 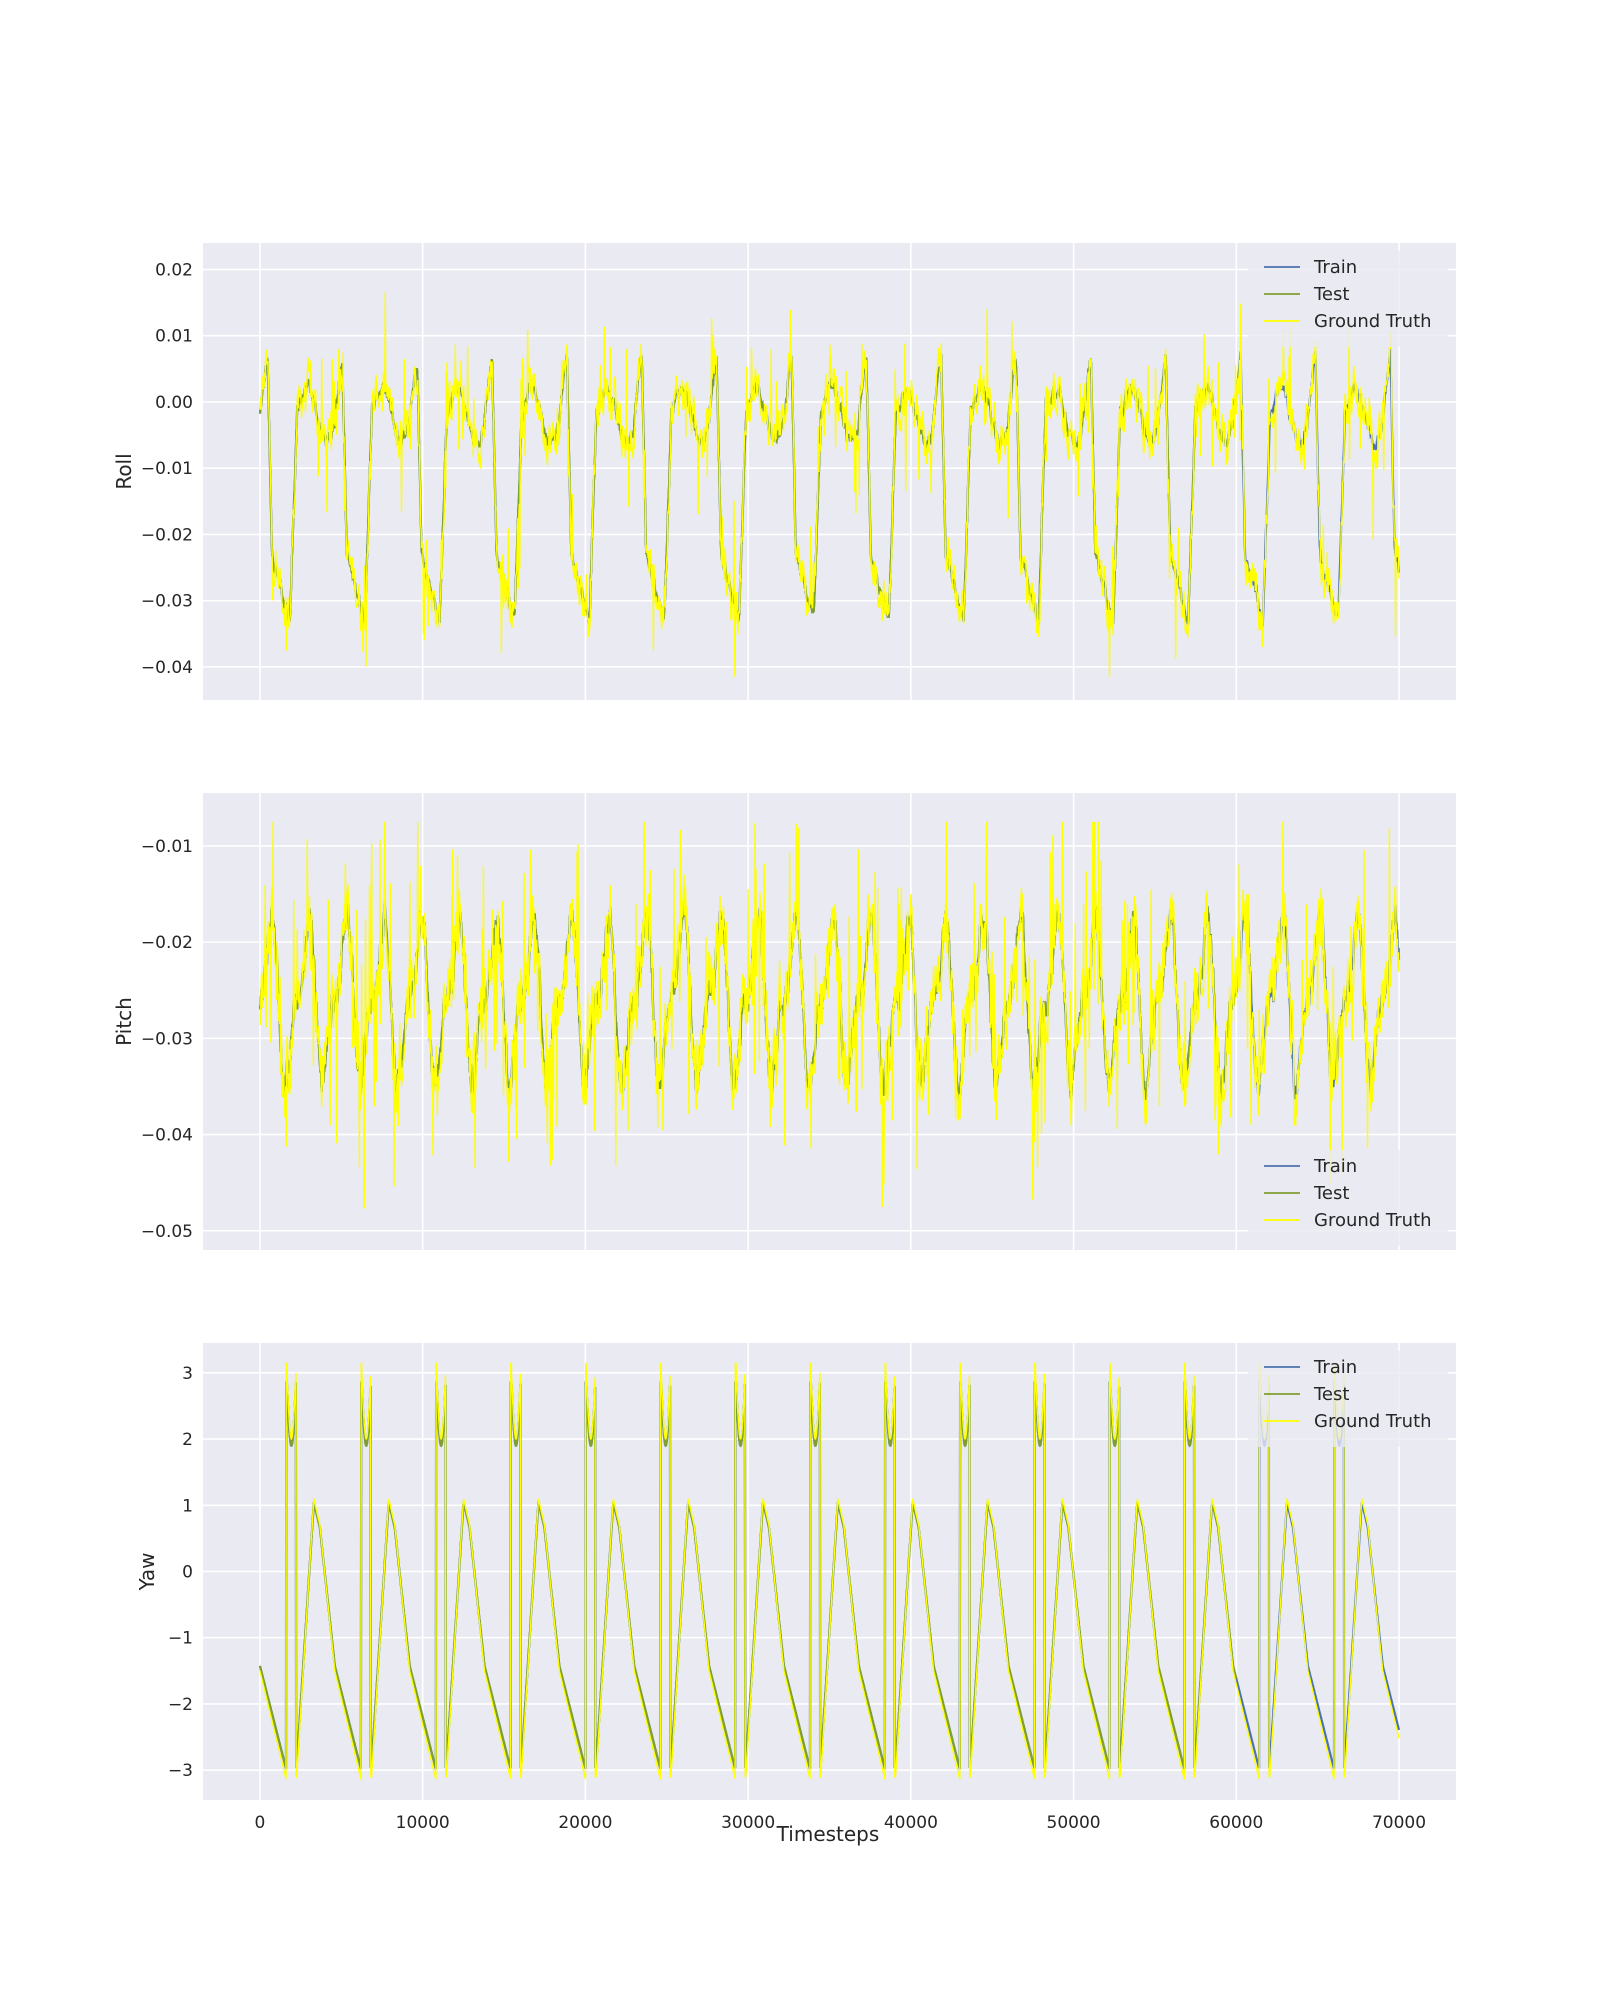 What do you see at coordinates (187, 1440) in the screenshot?
I see `y-tick-label: 2` at bounding box center [187, 1440].